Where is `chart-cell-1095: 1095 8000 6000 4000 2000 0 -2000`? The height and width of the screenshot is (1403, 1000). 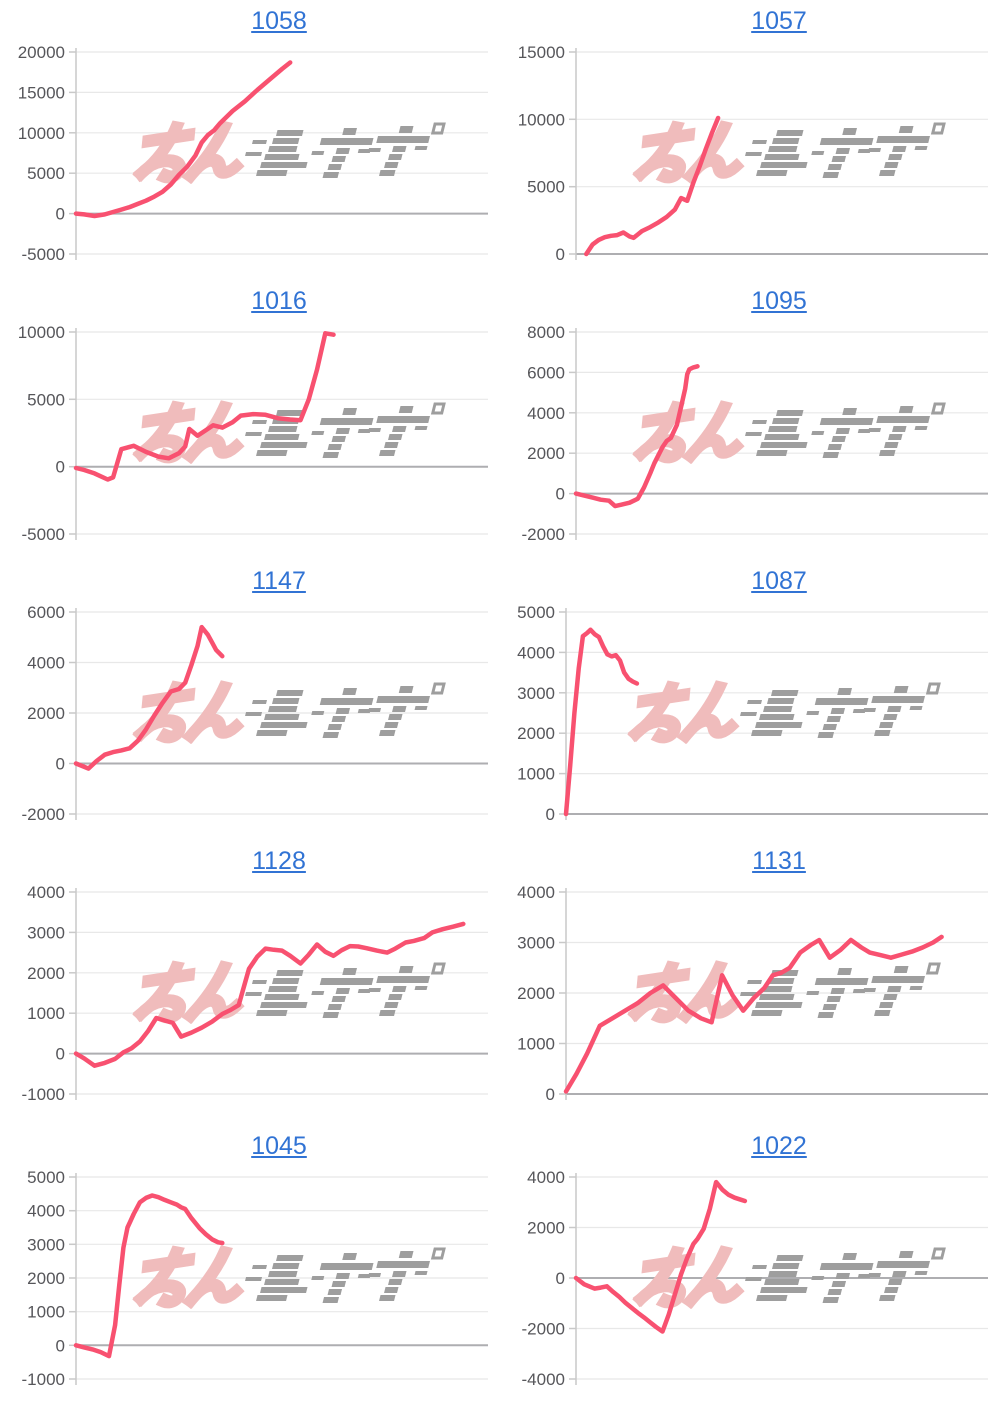 chart-cell-1095: 1095 8000 6000 4000 2000 0 -2000 is located at coordinates (750, 420).